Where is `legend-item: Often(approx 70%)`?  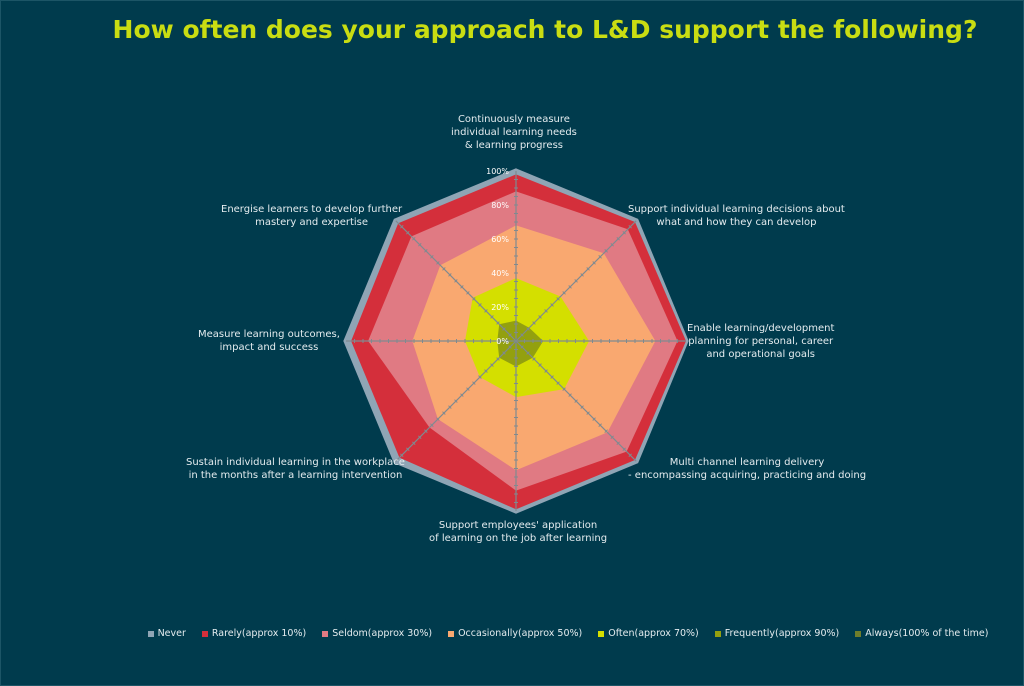
legend-item: Often(approx 70%) is located at coordinates (648, 633).